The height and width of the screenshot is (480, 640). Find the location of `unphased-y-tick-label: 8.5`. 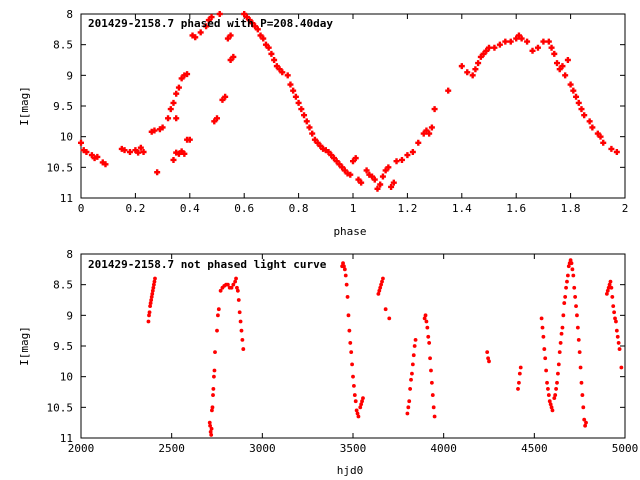

unphased-y-tick-label: 8.5 is located at coordinates (63, 285).